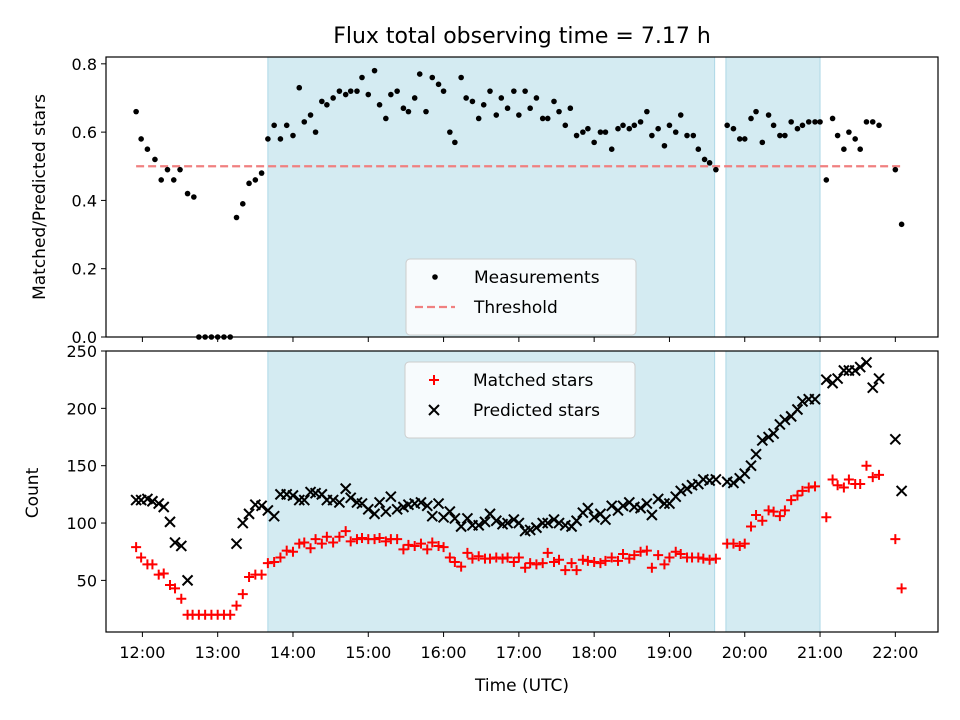  I want to click on chart-title: Flux total observing time = 7.17 h, so click(522, 36).